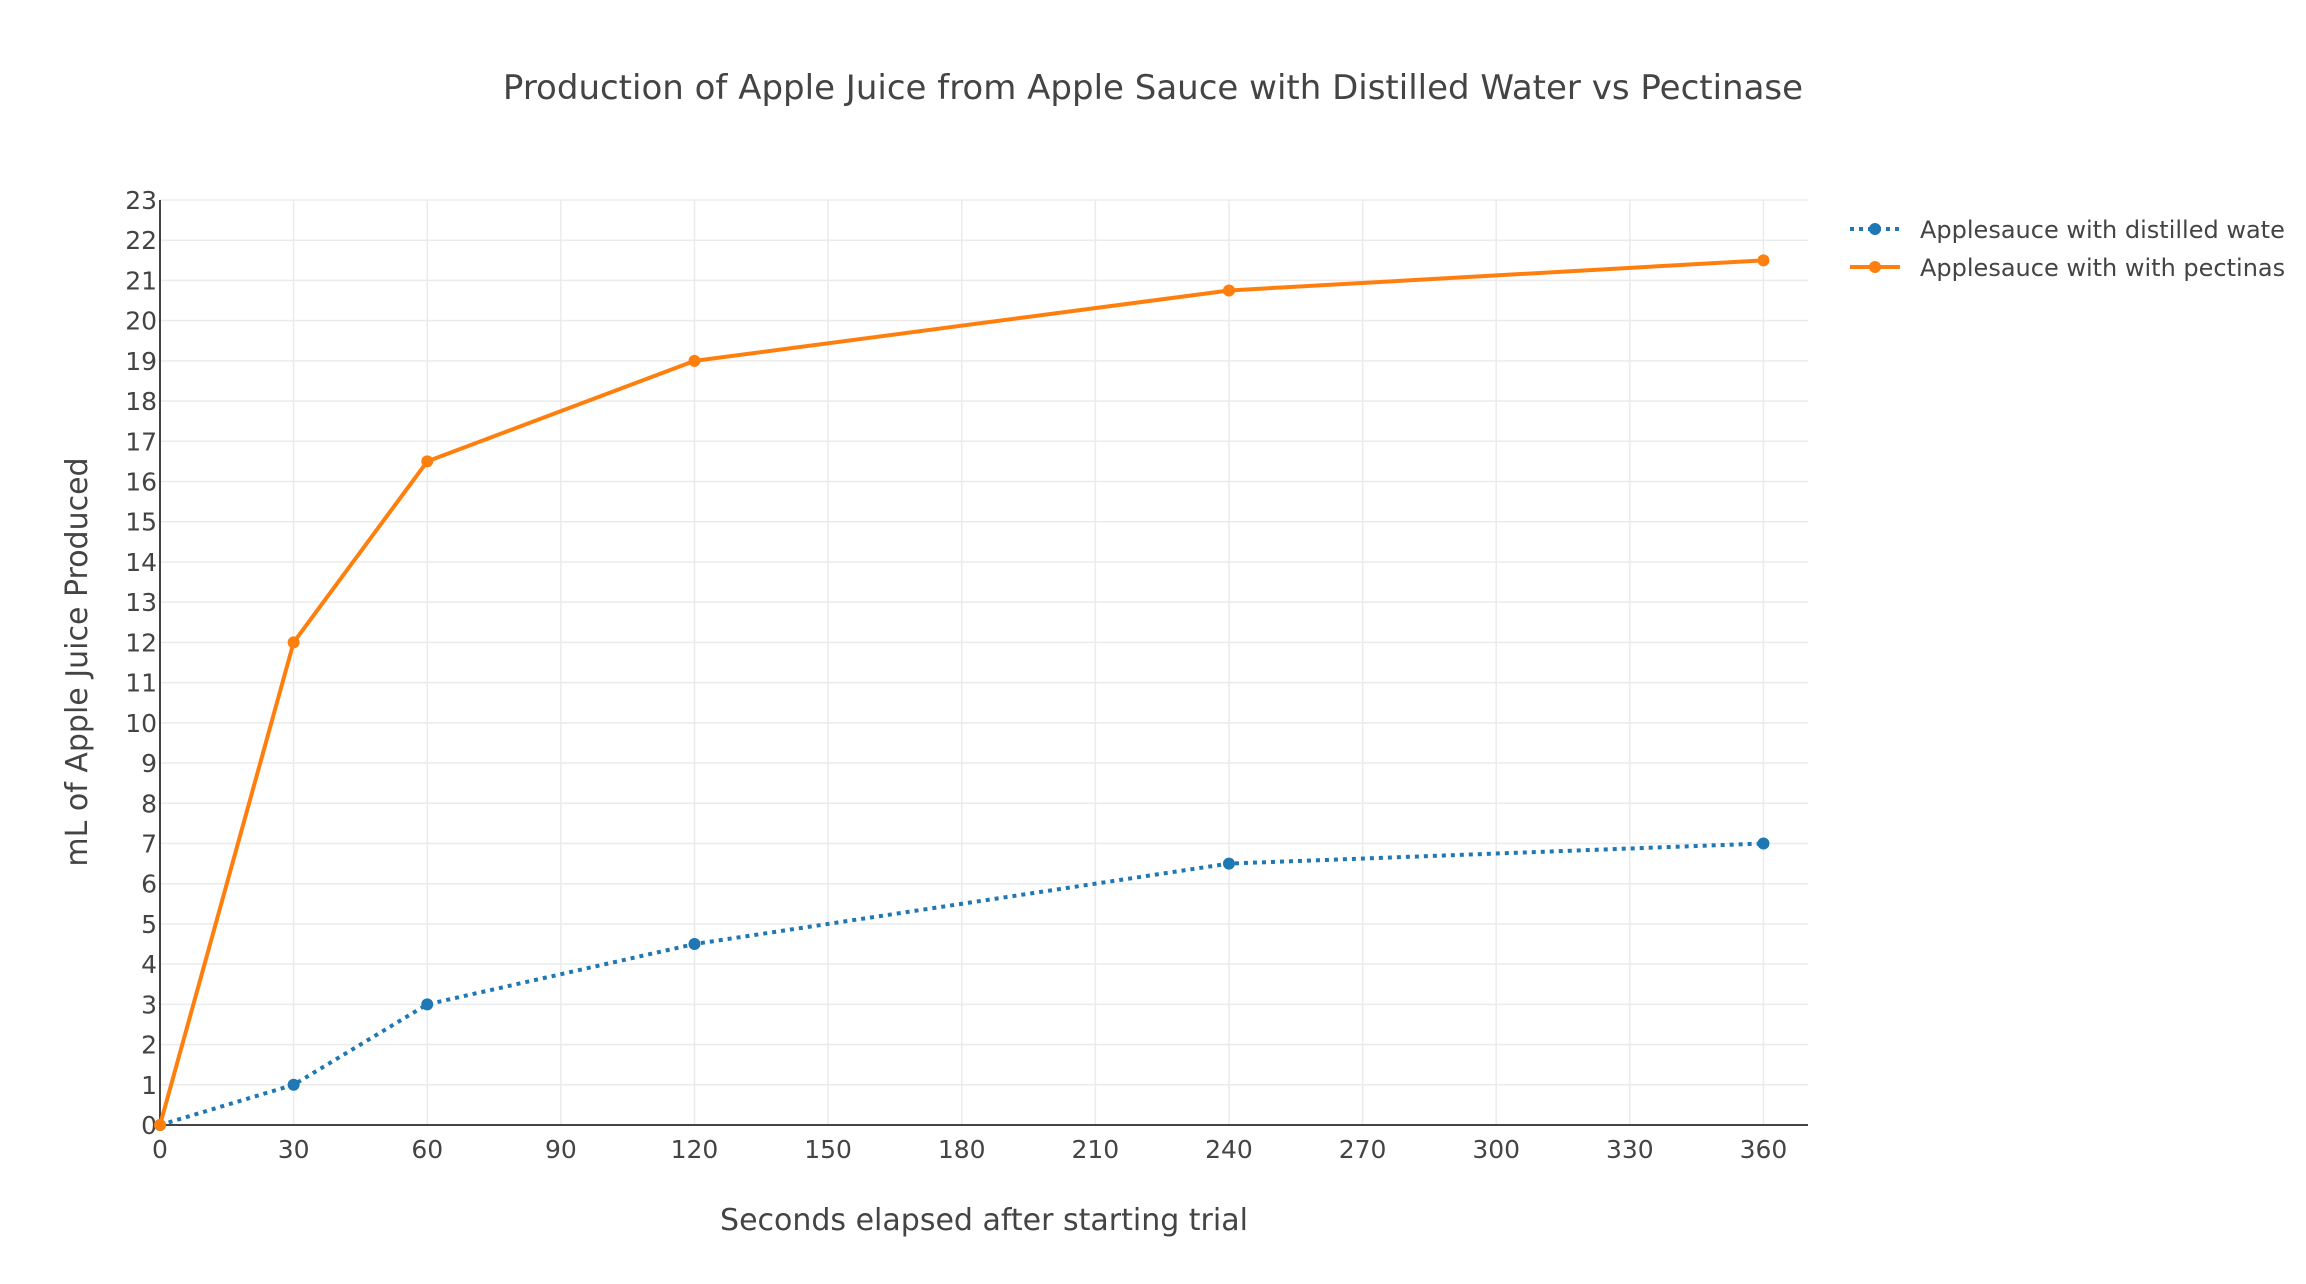 The height and width of the screenshot is (1284, 2306). What do you see at coordinates (141, 683) in the screenshot?
I see `y-tick-label: 11` at bounding box center [141, 683].